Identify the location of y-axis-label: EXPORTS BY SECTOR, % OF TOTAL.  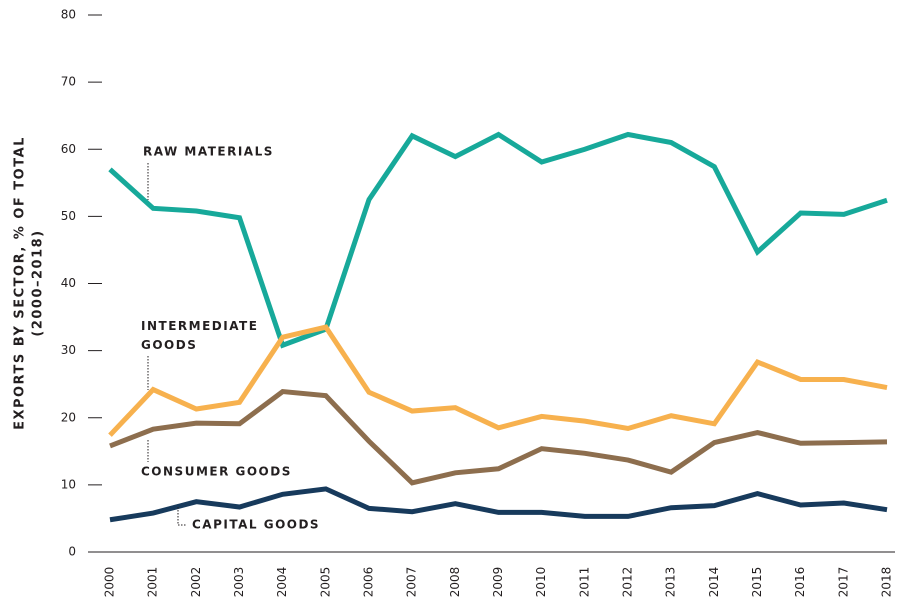
(20, 283).